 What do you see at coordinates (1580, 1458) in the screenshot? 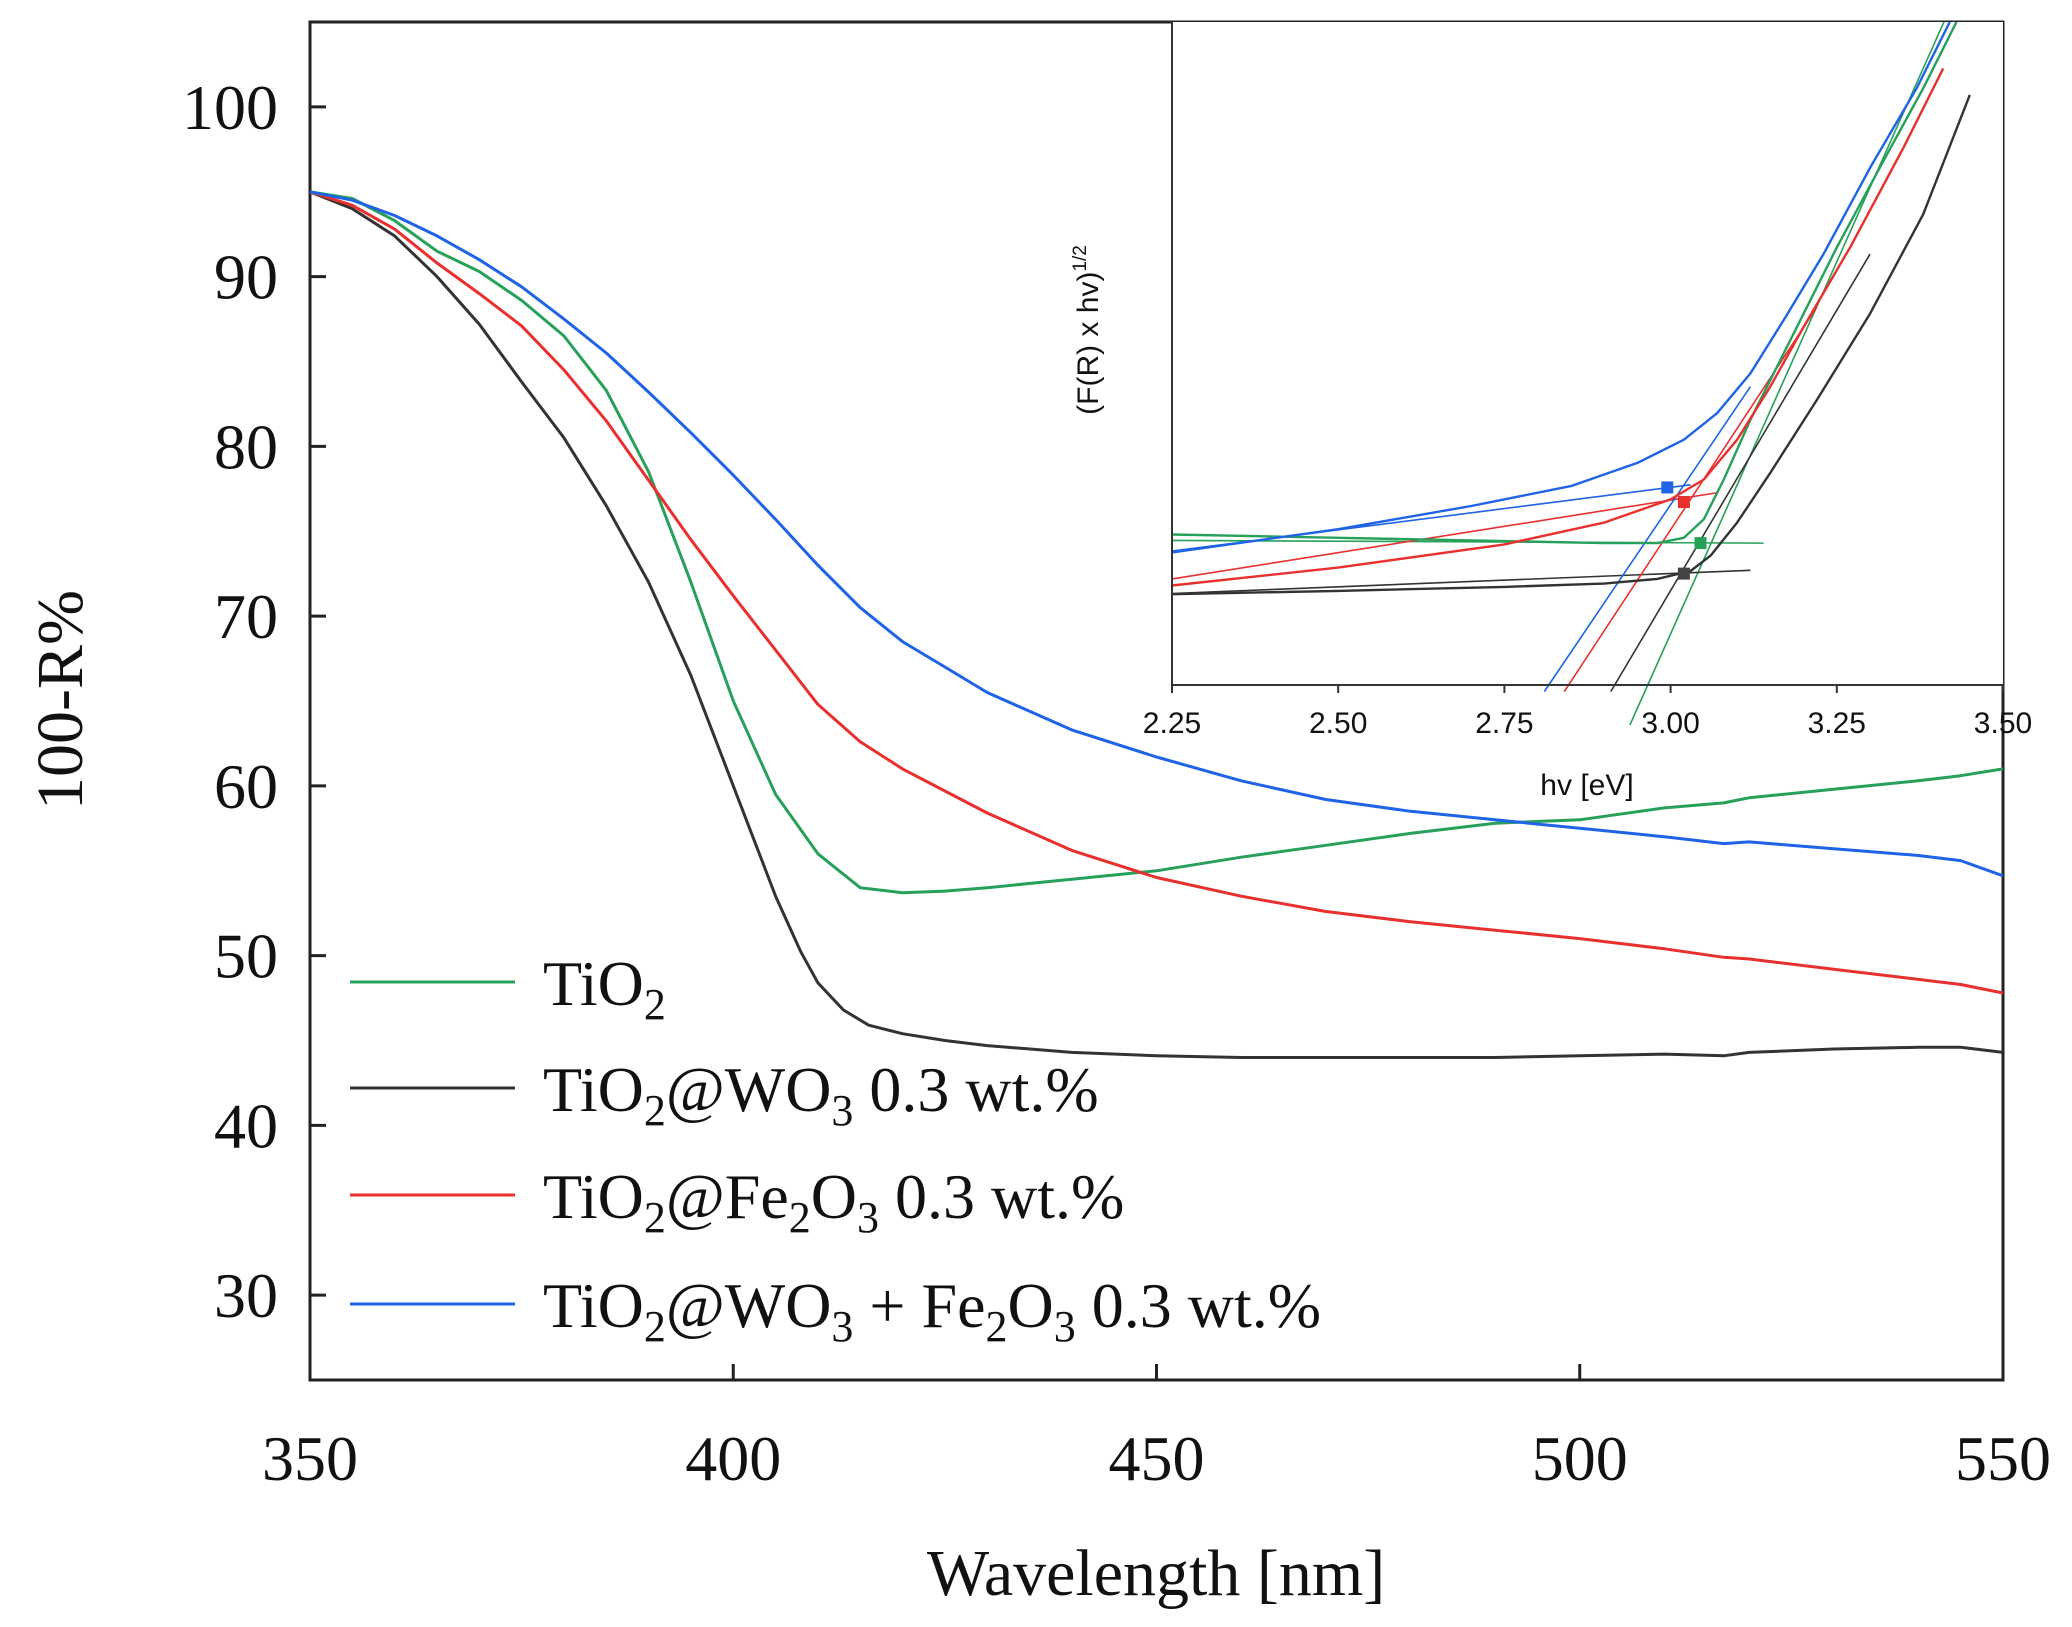
I see `main-x-tick-label: 500` at bounding box center [1580, 1458].